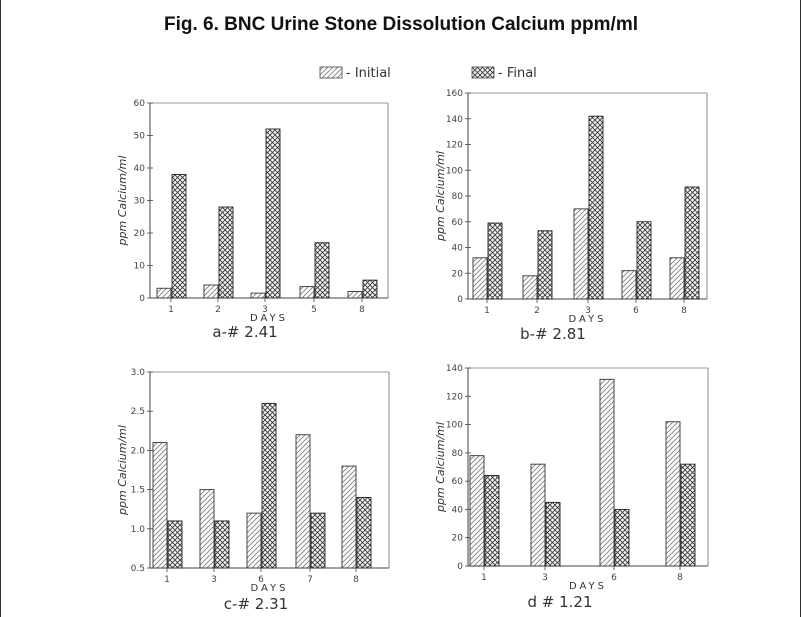 This screenshot has height=617, width=802. I want to click on y-tick-label: 1.0, so click(138, 530).